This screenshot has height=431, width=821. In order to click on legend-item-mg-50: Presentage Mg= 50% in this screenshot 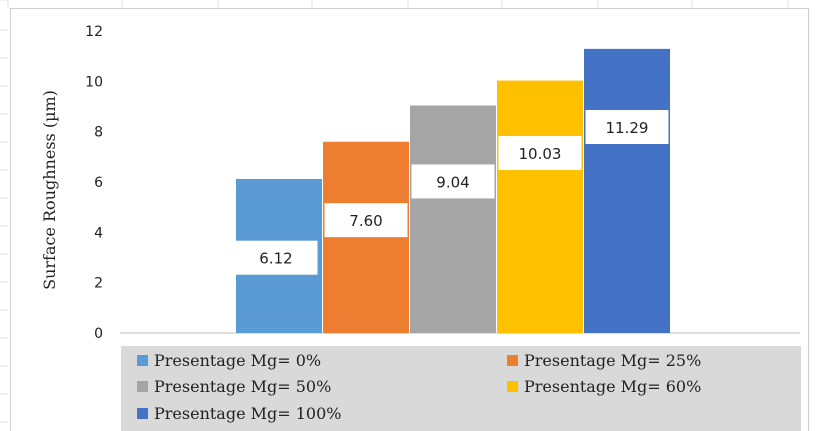, I will do `click(234, 386)`.